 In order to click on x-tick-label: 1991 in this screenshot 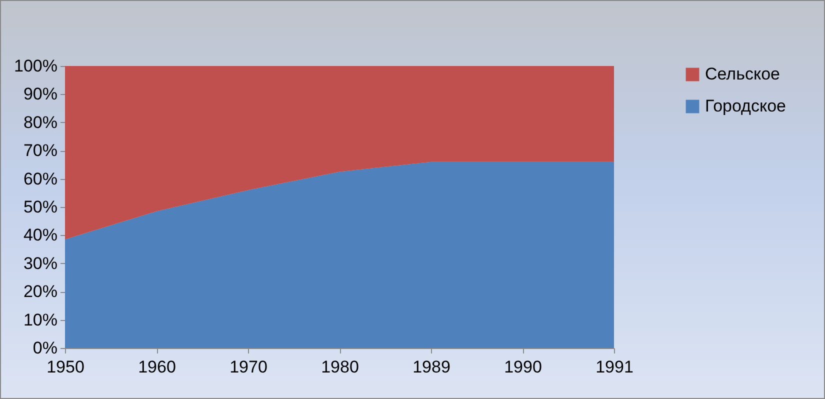, I will do `click(615, 367)`.